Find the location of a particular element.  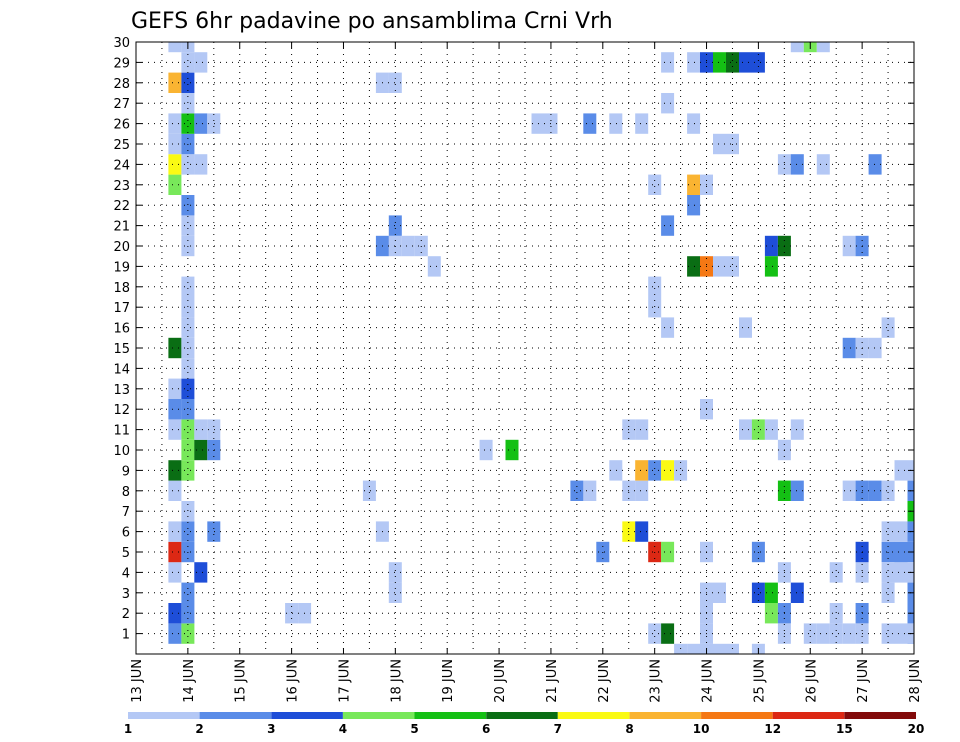

x-tick-label: 28 JUN is located at coordinates (915, 681).